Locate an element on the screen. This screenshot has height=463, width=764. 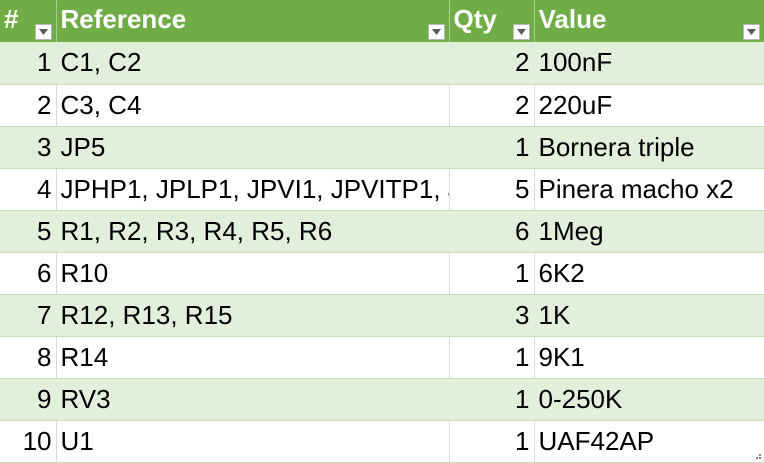
column-header-number-label: # is located at coordinates (11, 18).